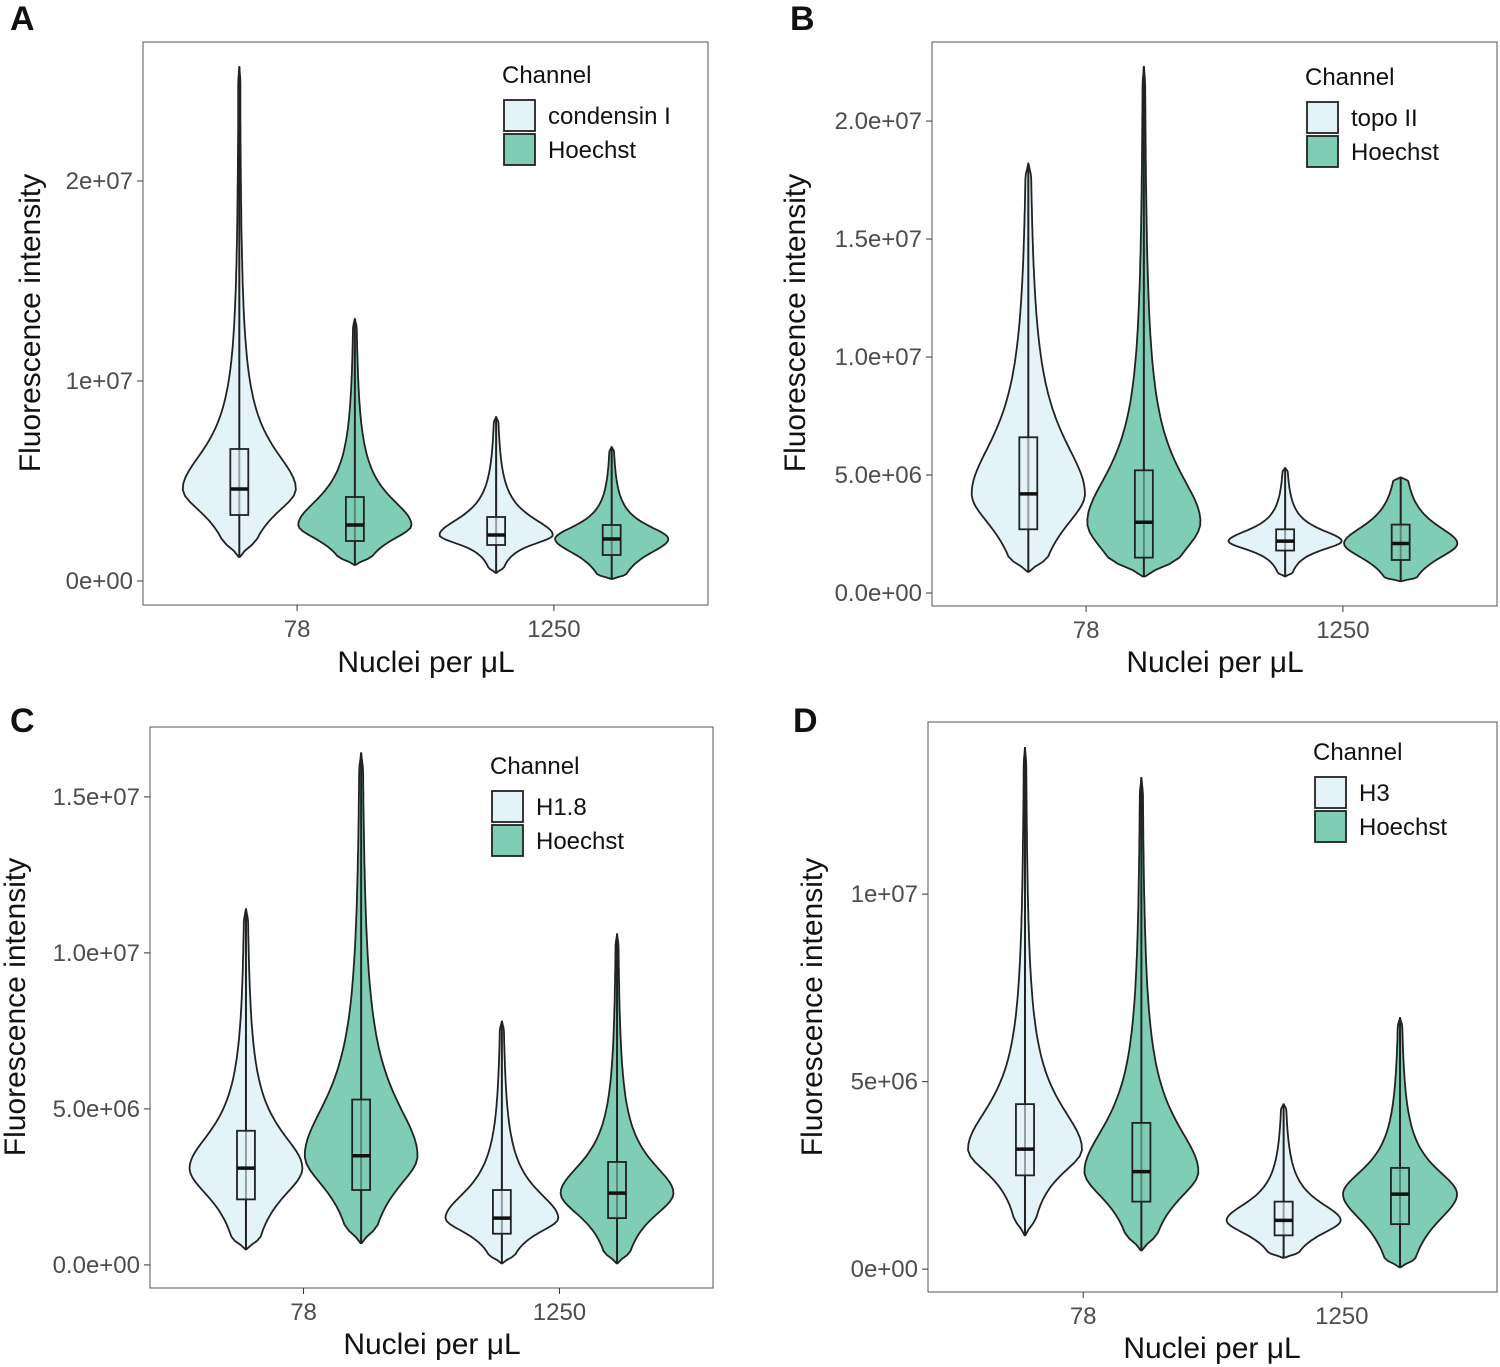 The width and height of the screenshot is (1500, 1367). Describe the element at coordinates (878, 121) in the screenshot. I see `y-tick-label: 2.0e+07` at that location.